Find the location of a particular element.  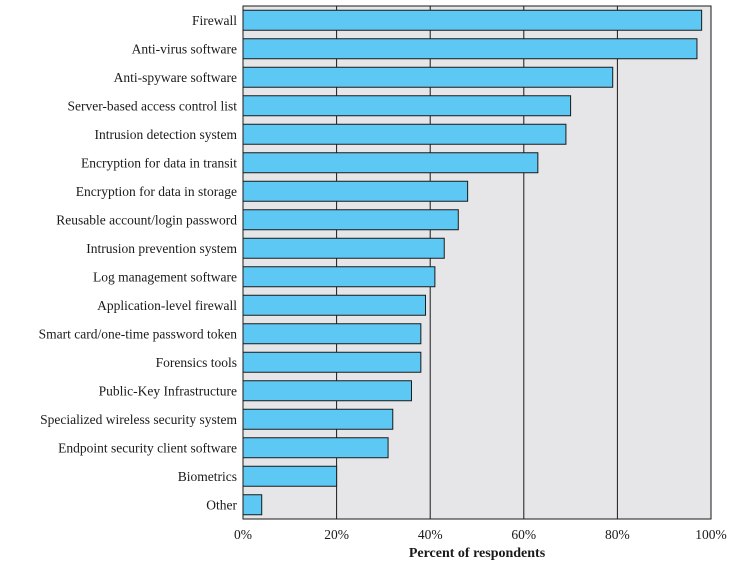

category-label: Forensics tools is located at coordinates (196, 362).